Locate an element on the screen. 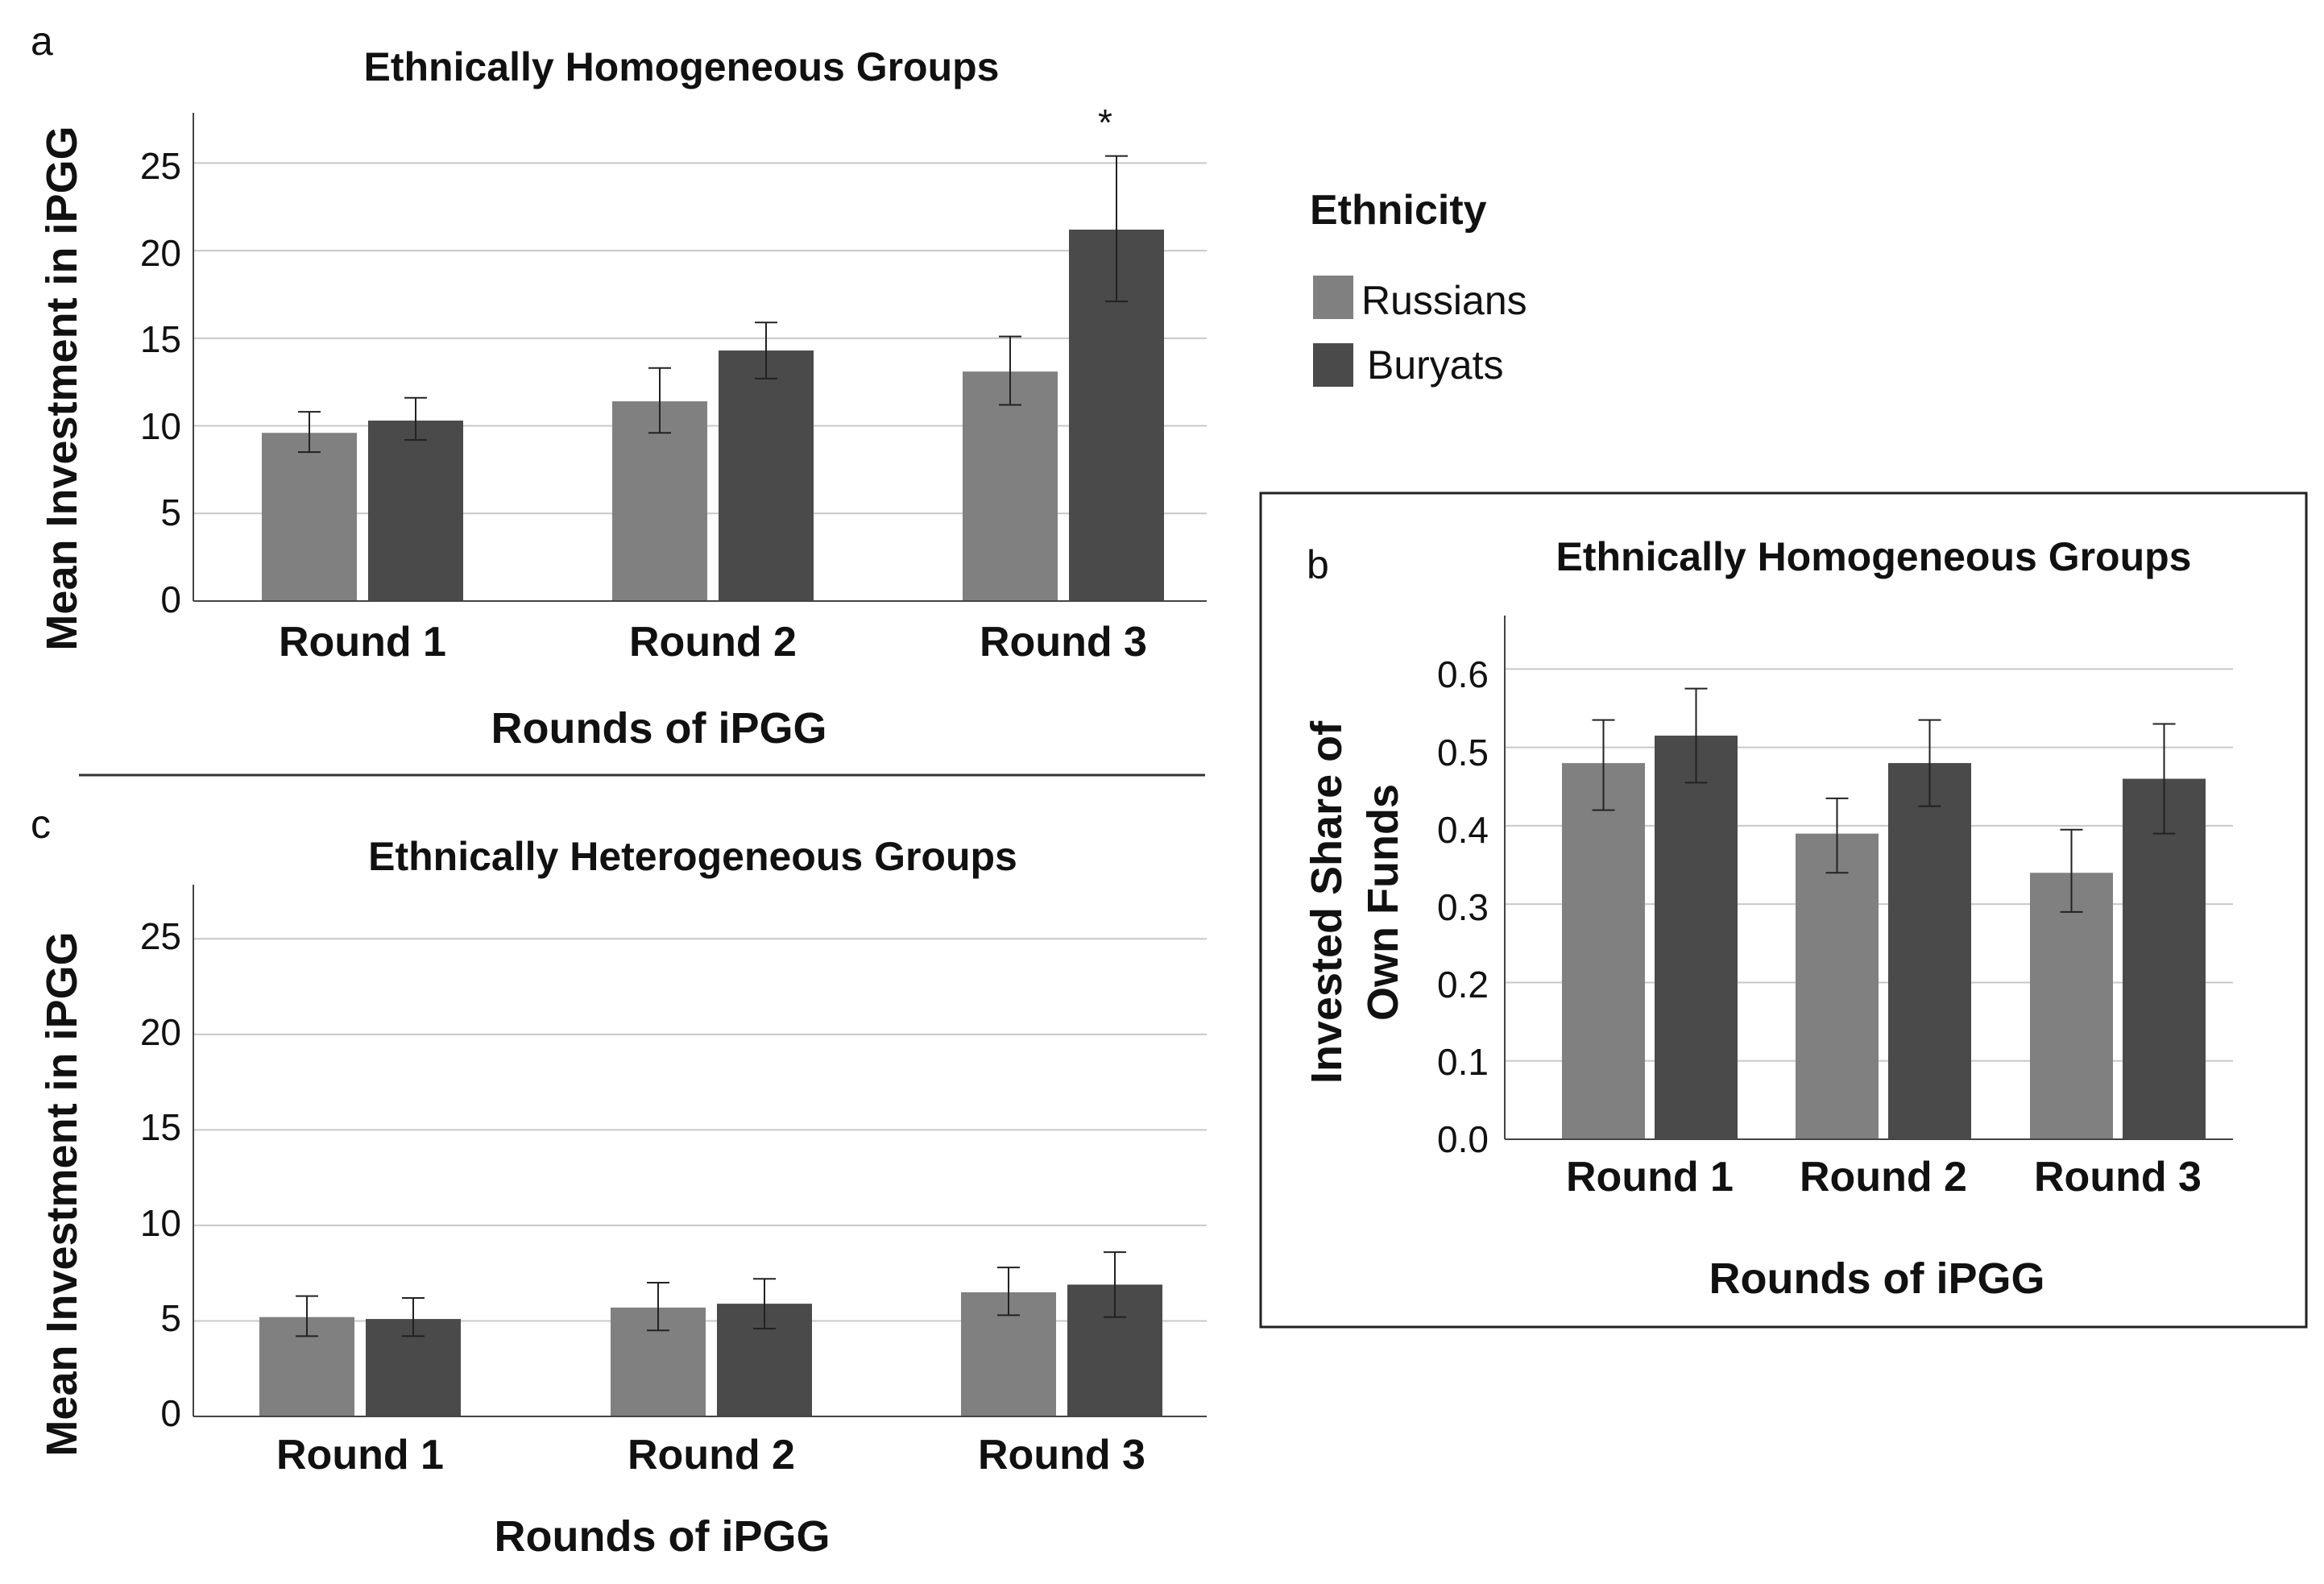 The width and height of the screenshot is (2324, 1584). y-tick-label: 0.4 is located at coordinates (1463, 830).